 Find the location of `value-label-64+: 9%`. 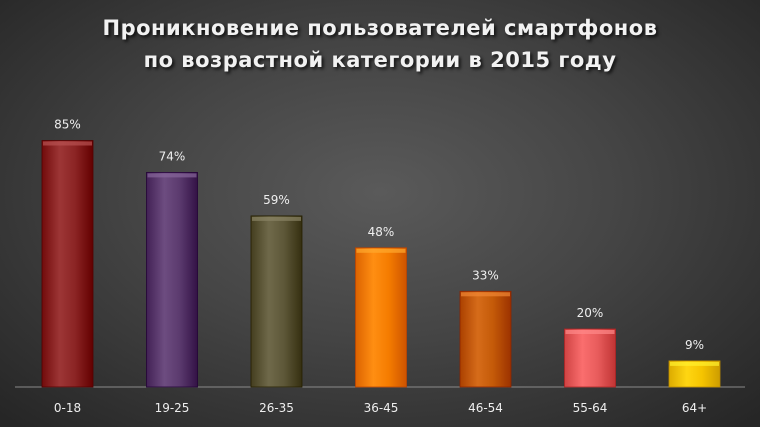

value-label-64+: 9% is located at coordinates (694, 345).